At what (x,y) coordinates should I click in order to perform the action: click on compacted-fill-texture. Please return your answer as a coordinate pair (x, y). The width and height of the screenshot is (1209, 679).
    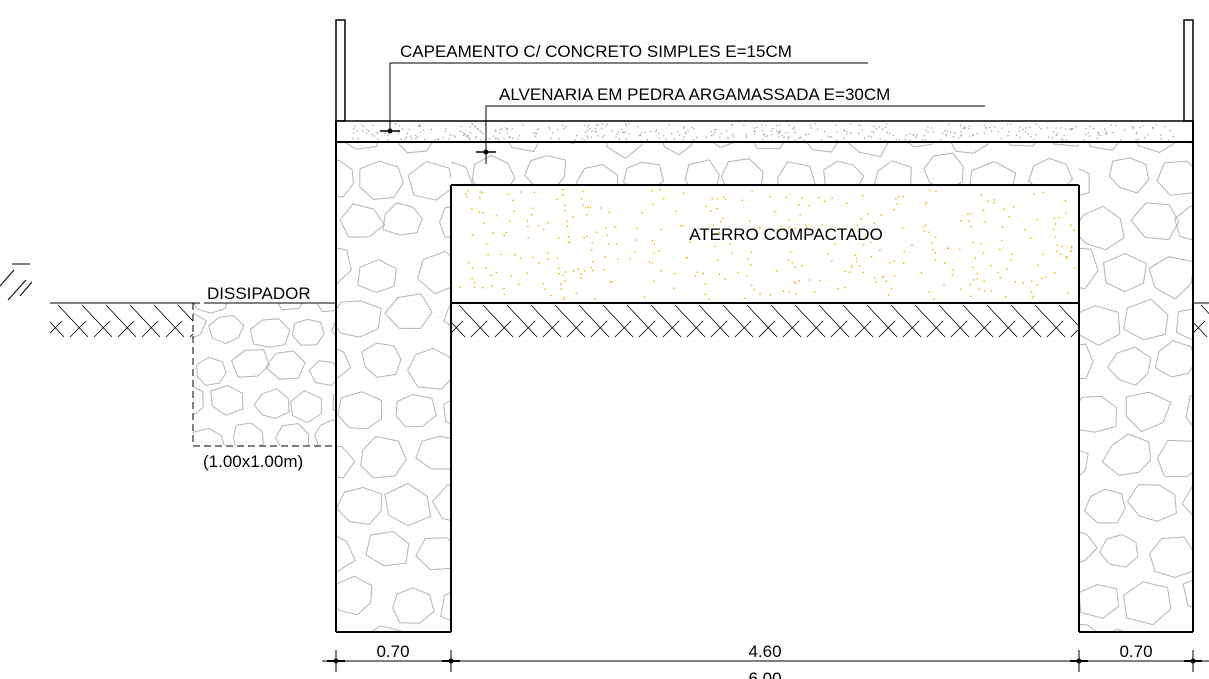
    Looking at the image, I should click on (767, 245).